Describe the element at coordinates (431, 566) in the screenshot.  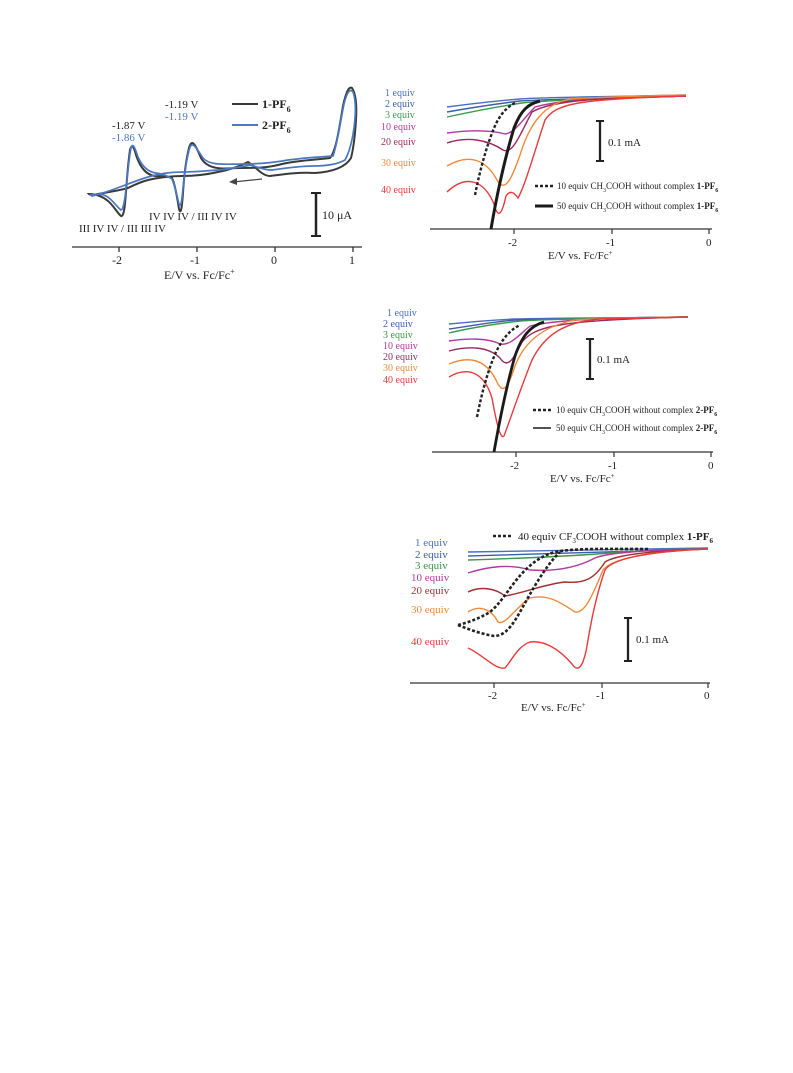
I see `p3-equiv-label: 3 equiv` at that location.